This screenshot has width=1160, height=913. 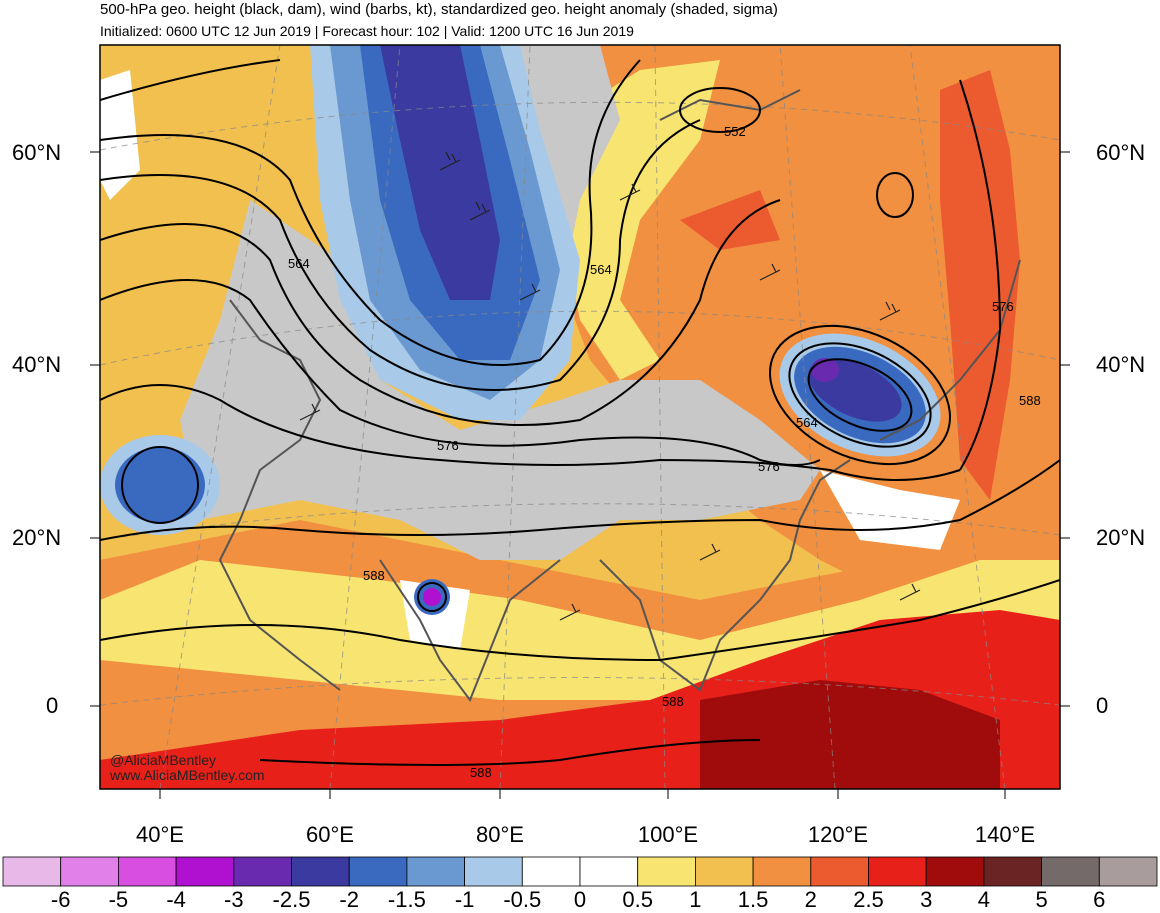 I want to click on colorbar-tick-label: -1, so click(x=464, y=899).